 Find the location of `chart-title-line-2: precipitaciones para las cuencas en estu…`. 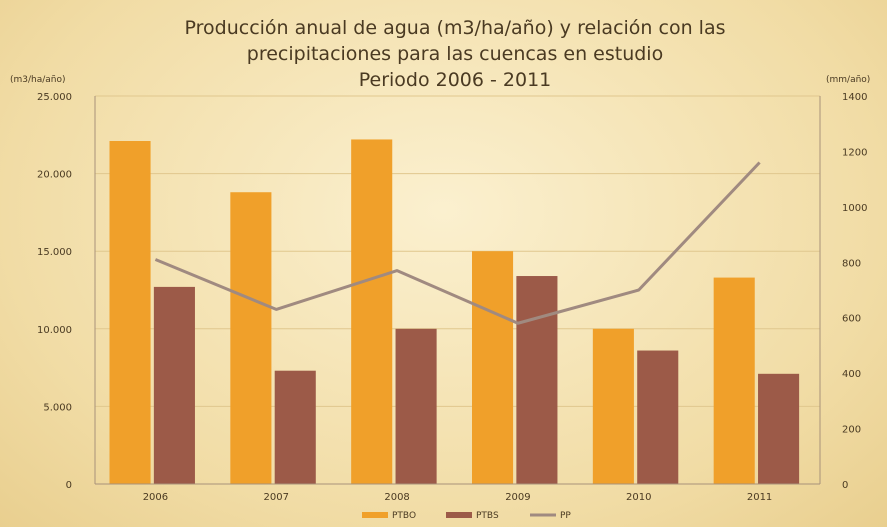

chart-title-line-2: precipitaciones para las cuencas en estu… is located at coordinates (455, 54).